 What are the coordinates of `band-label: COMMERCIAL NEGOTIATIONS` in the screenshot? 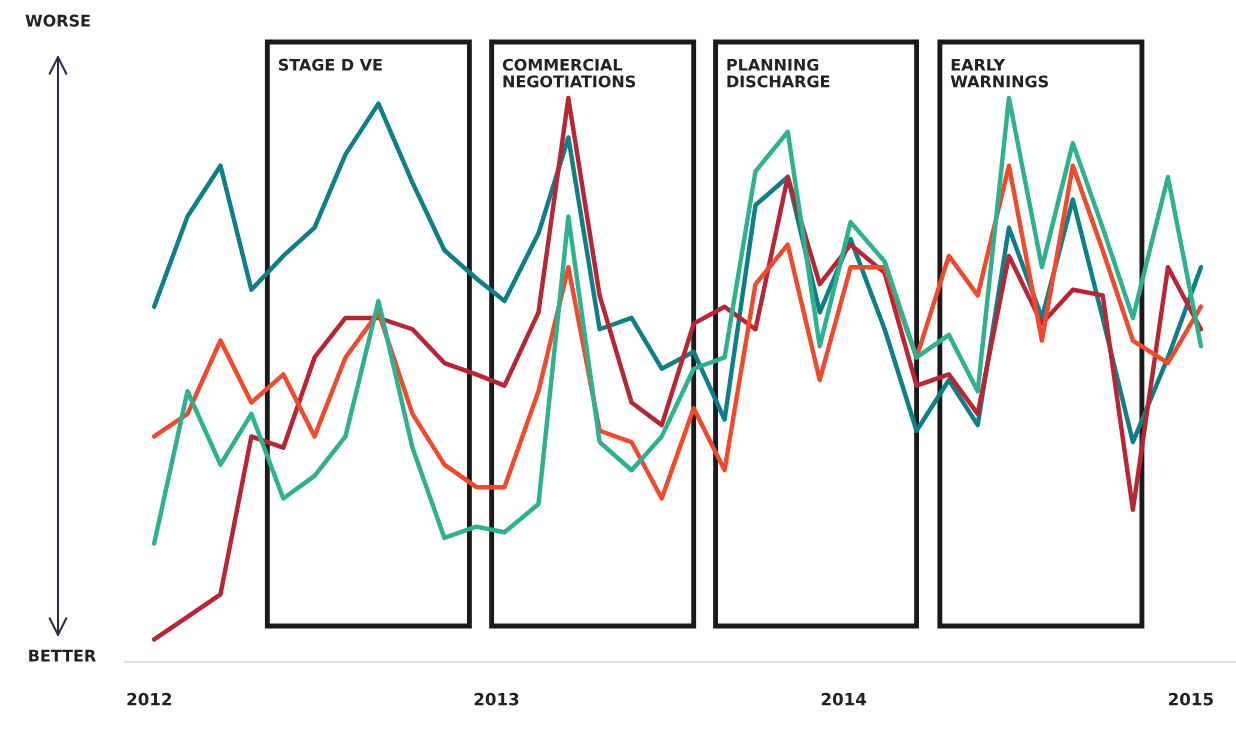 It's located at (569, 73).